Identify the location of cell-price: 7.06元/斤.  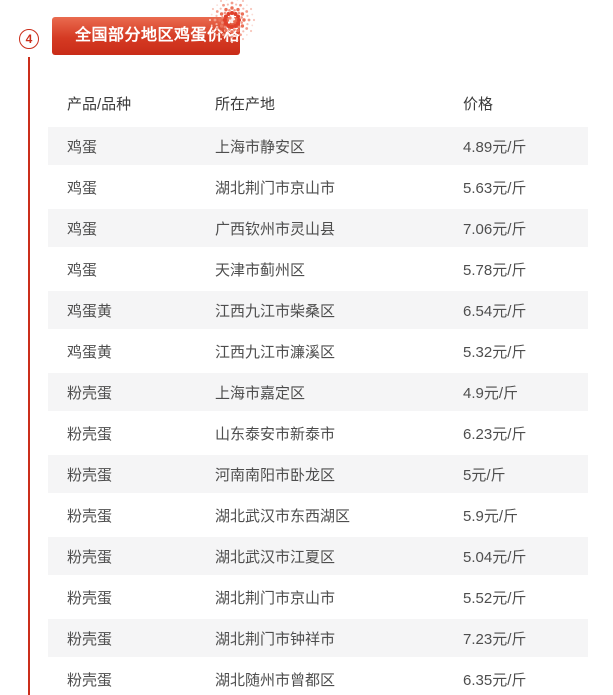
(495, 229).